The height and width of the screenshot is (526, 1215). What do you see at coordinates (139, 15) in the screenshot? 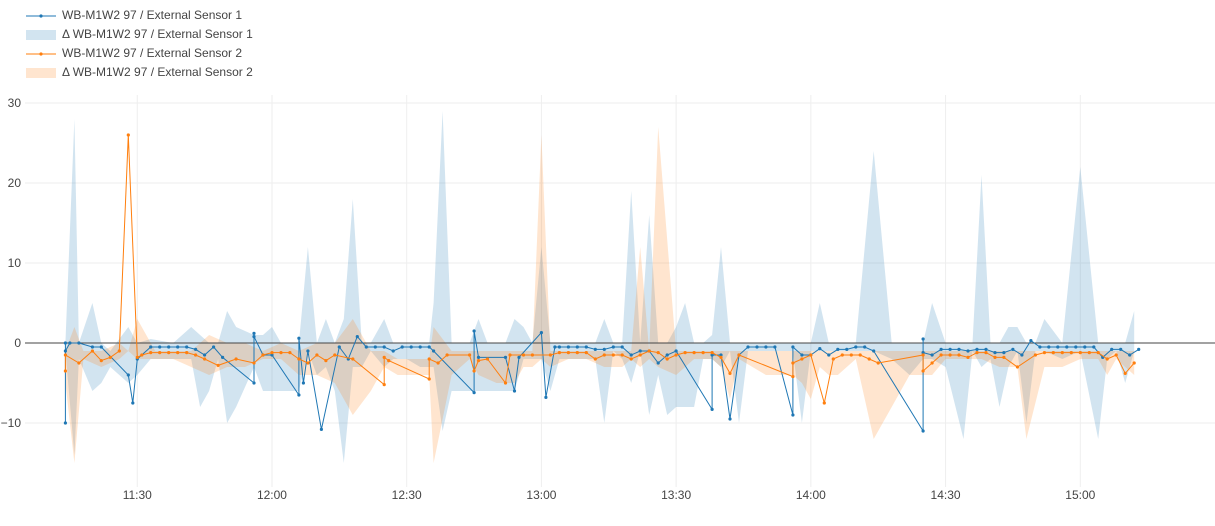
I see `legend-item-sensor-1: WB-M1W2 97 / External Sensor 1` at bounding box center [139, 15].